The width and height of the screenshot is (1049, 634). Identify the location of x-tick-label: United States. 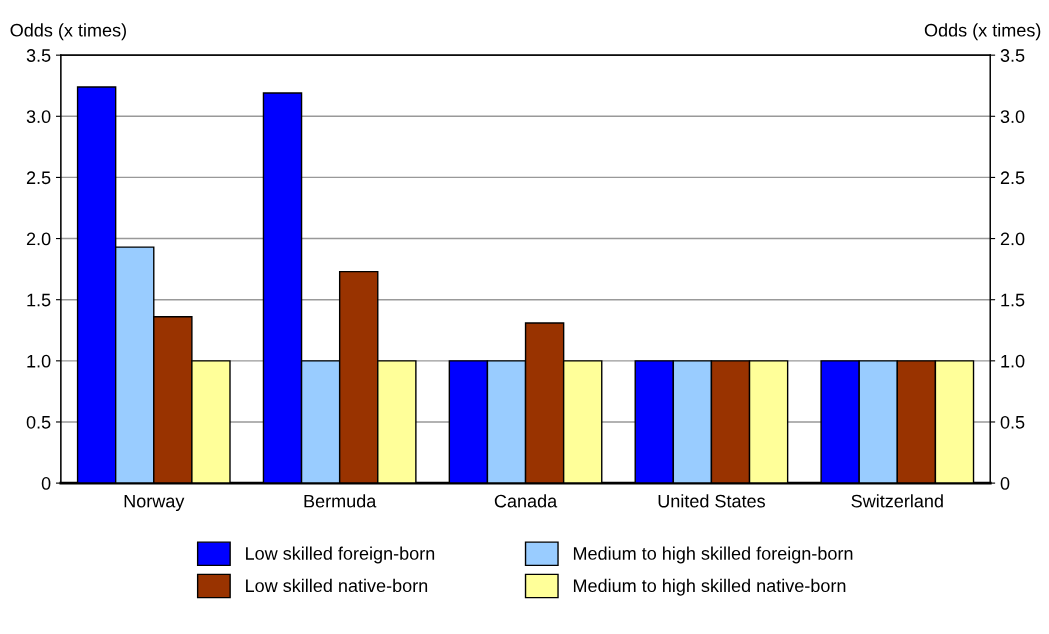
(711, 501).